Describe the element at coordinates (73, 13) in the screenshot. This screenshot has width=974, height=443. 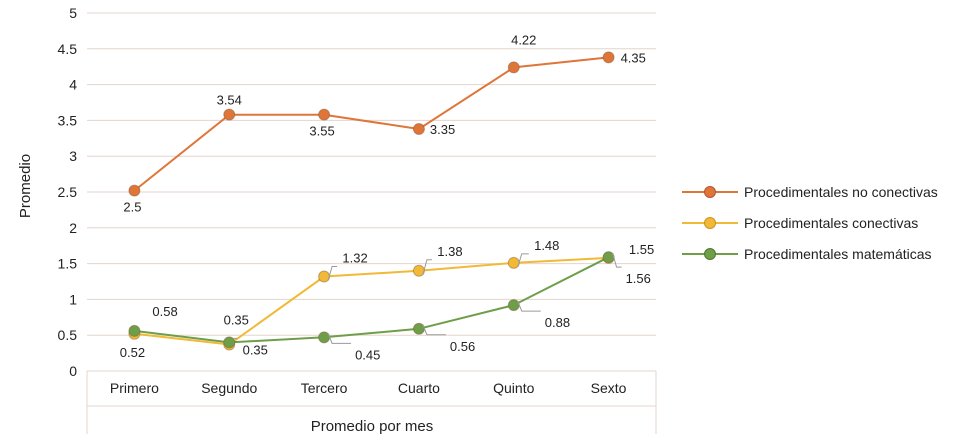
I see `y-tick-label: 5` at that location.